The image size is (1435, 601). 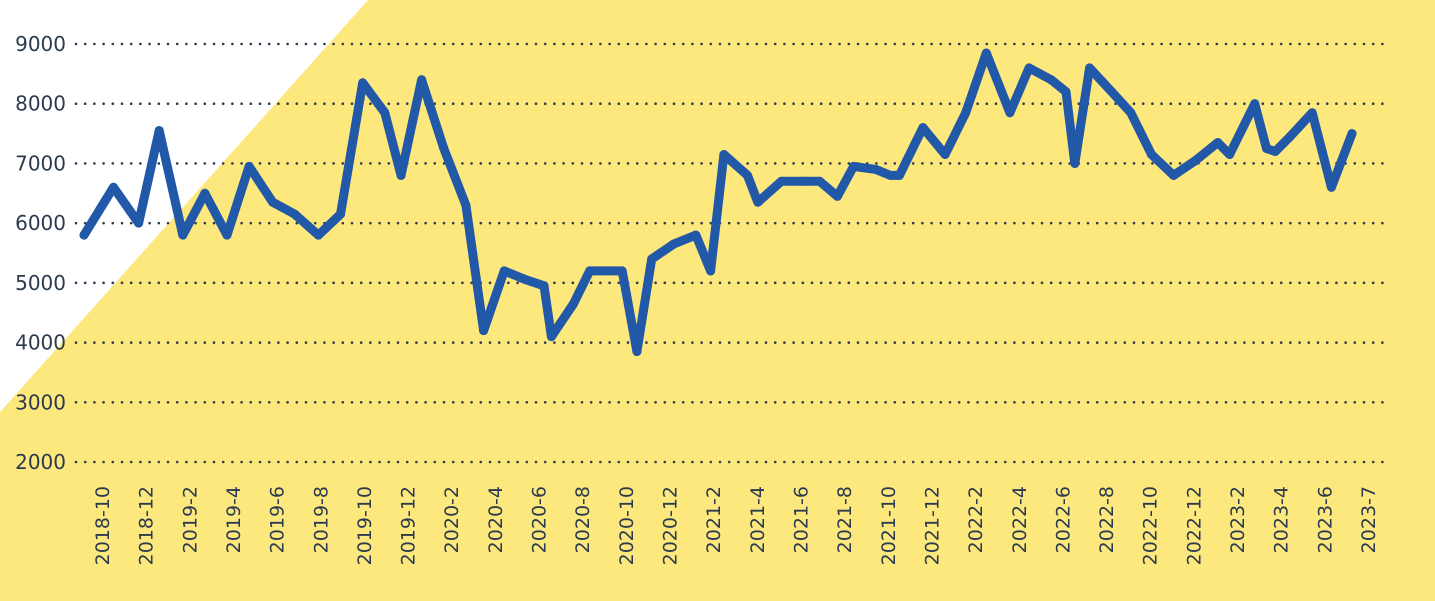 I want to click on x-tick-label: 2020-2, so click(x=452, y=519).